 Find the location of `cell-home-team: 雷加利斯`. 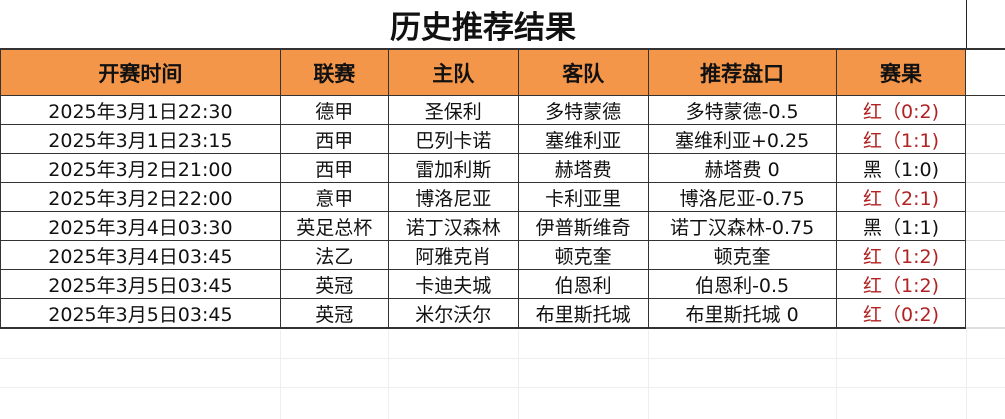

cell-home-team: 雷加利斯 is located at coordinates (453, 168).